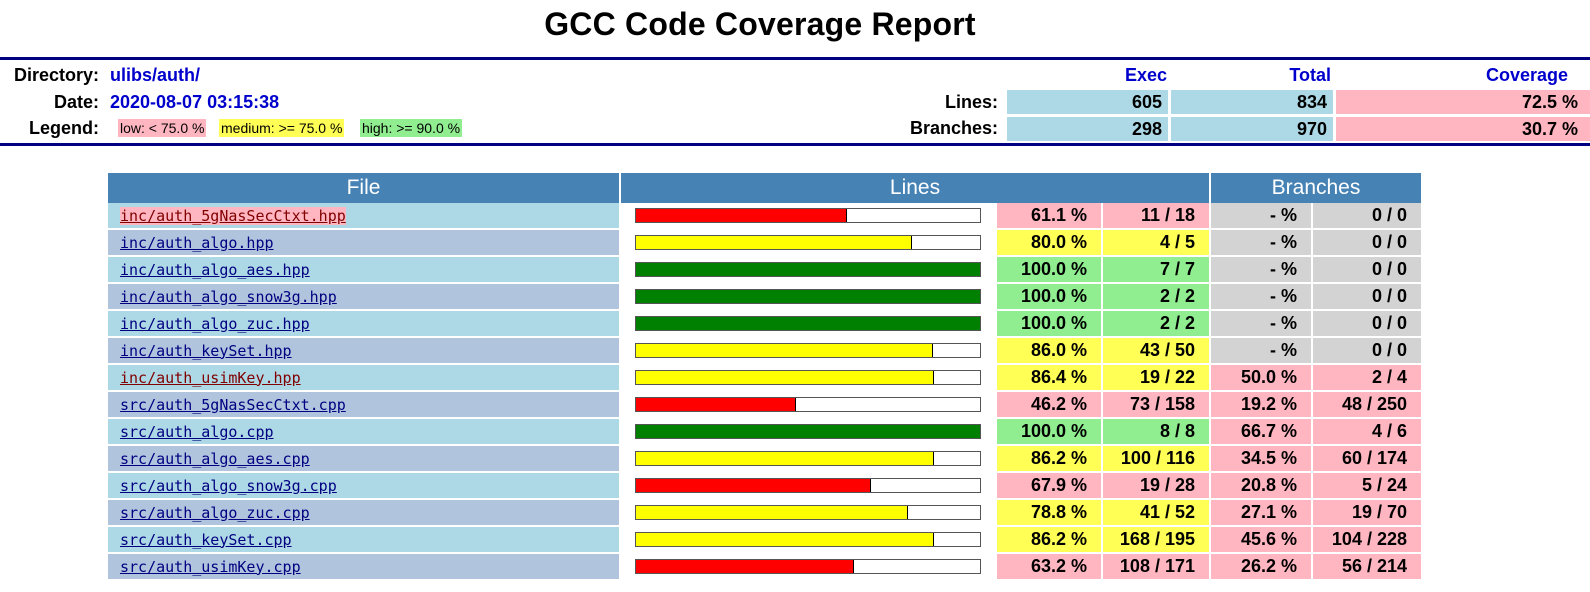  Describe the element at coordinates (915, 188) in the screenshot. I see `lines-column-header: Lines` at that location.